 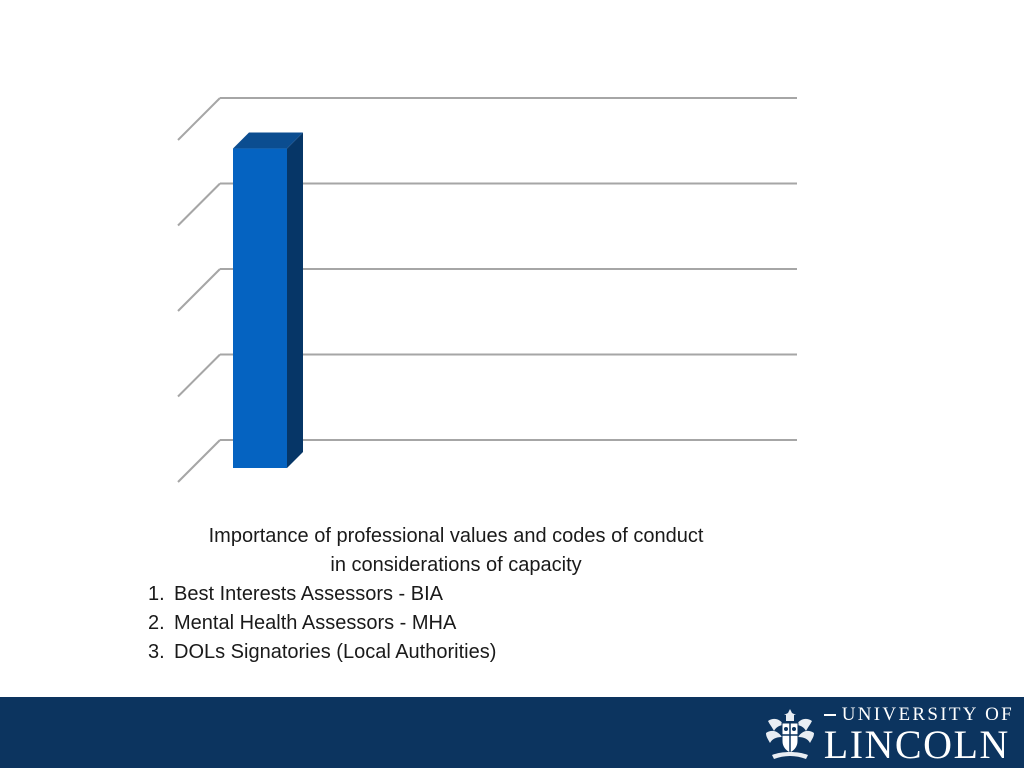 What do you see at coordinates (916, 744) in the screenshot?
I see `logo-text-bottom: LINCOLN` at bounding box center [916, 744].